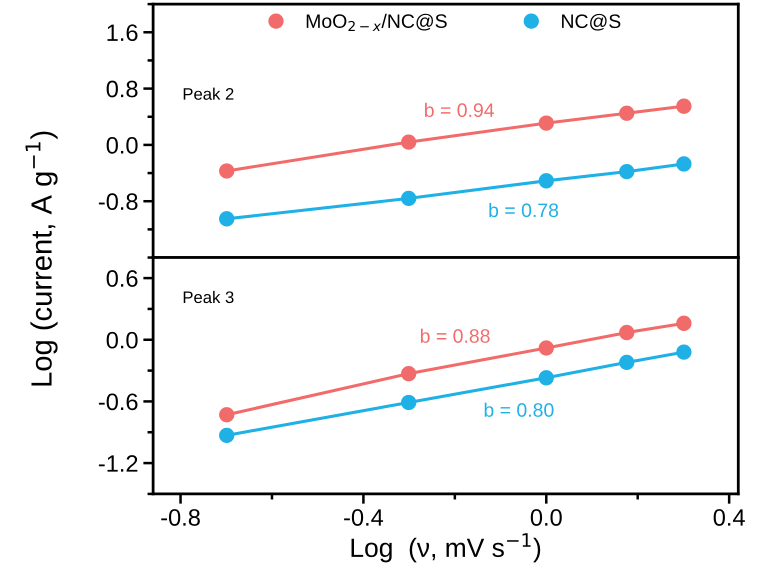 This screenshot has width=758, height=588. Describe the element at coordinates (364, 517) in the screenshot. I see `x-tick-label: -0.4` at that location.